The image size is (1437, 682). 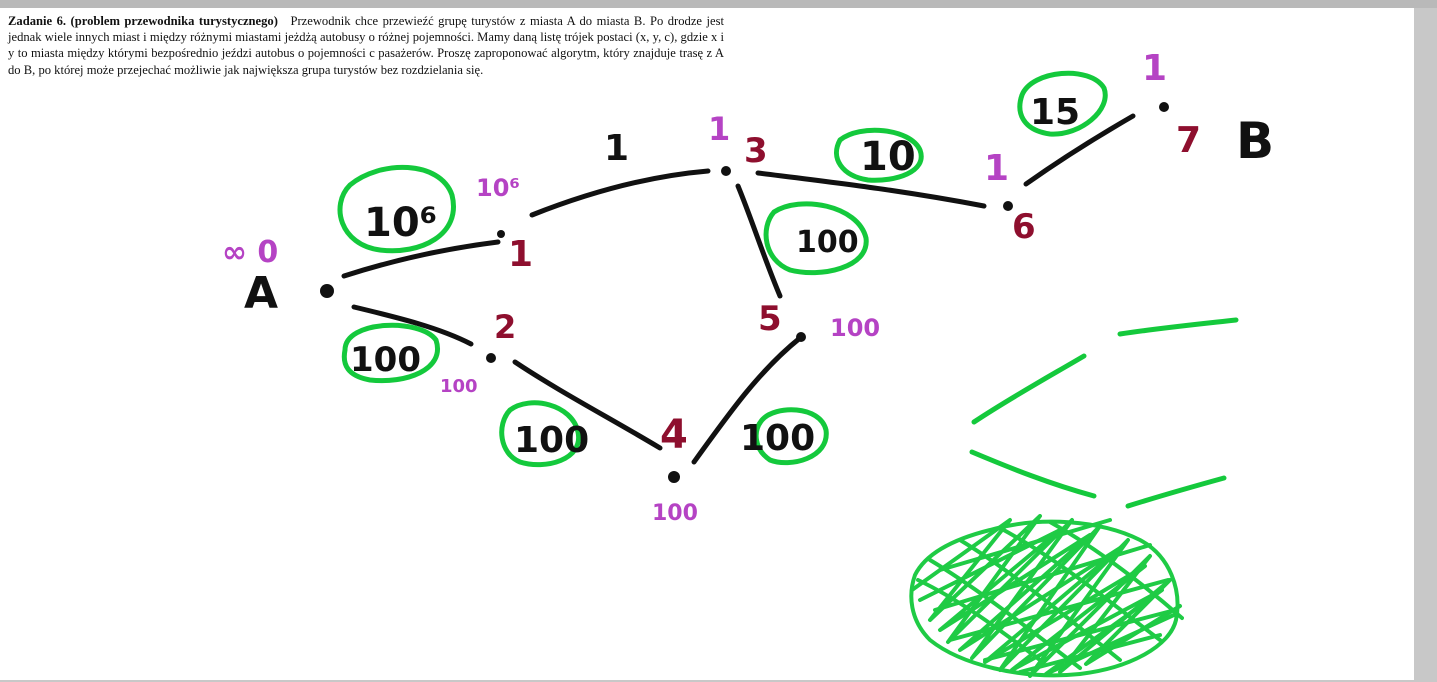 What do you see at coordinates (505, 327) in the screenshot?
I see `node-2-id: 2` at bounding box center [505, 327].